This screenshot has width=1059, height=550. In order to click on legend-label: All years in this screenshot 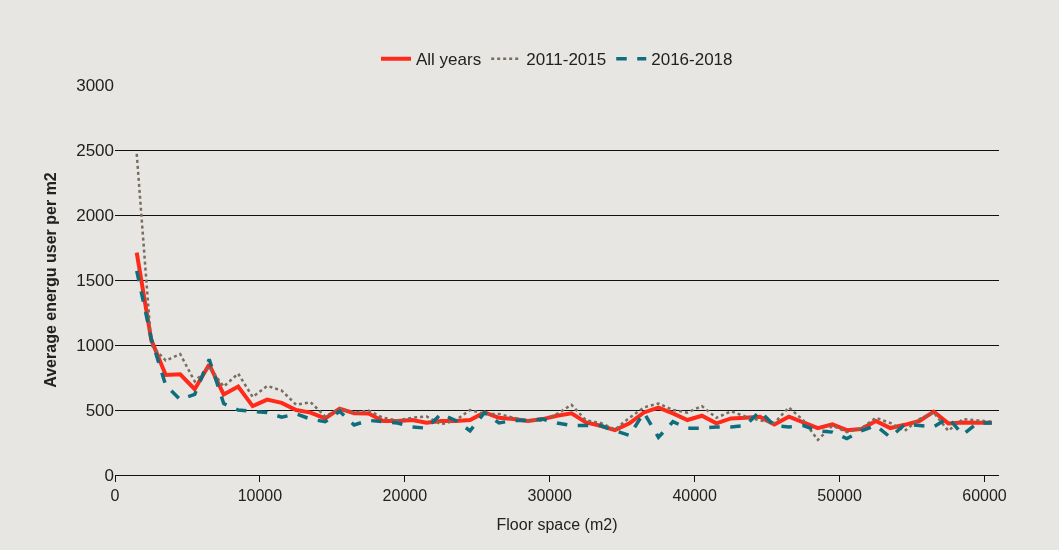, I will do `click(449, 60)`.